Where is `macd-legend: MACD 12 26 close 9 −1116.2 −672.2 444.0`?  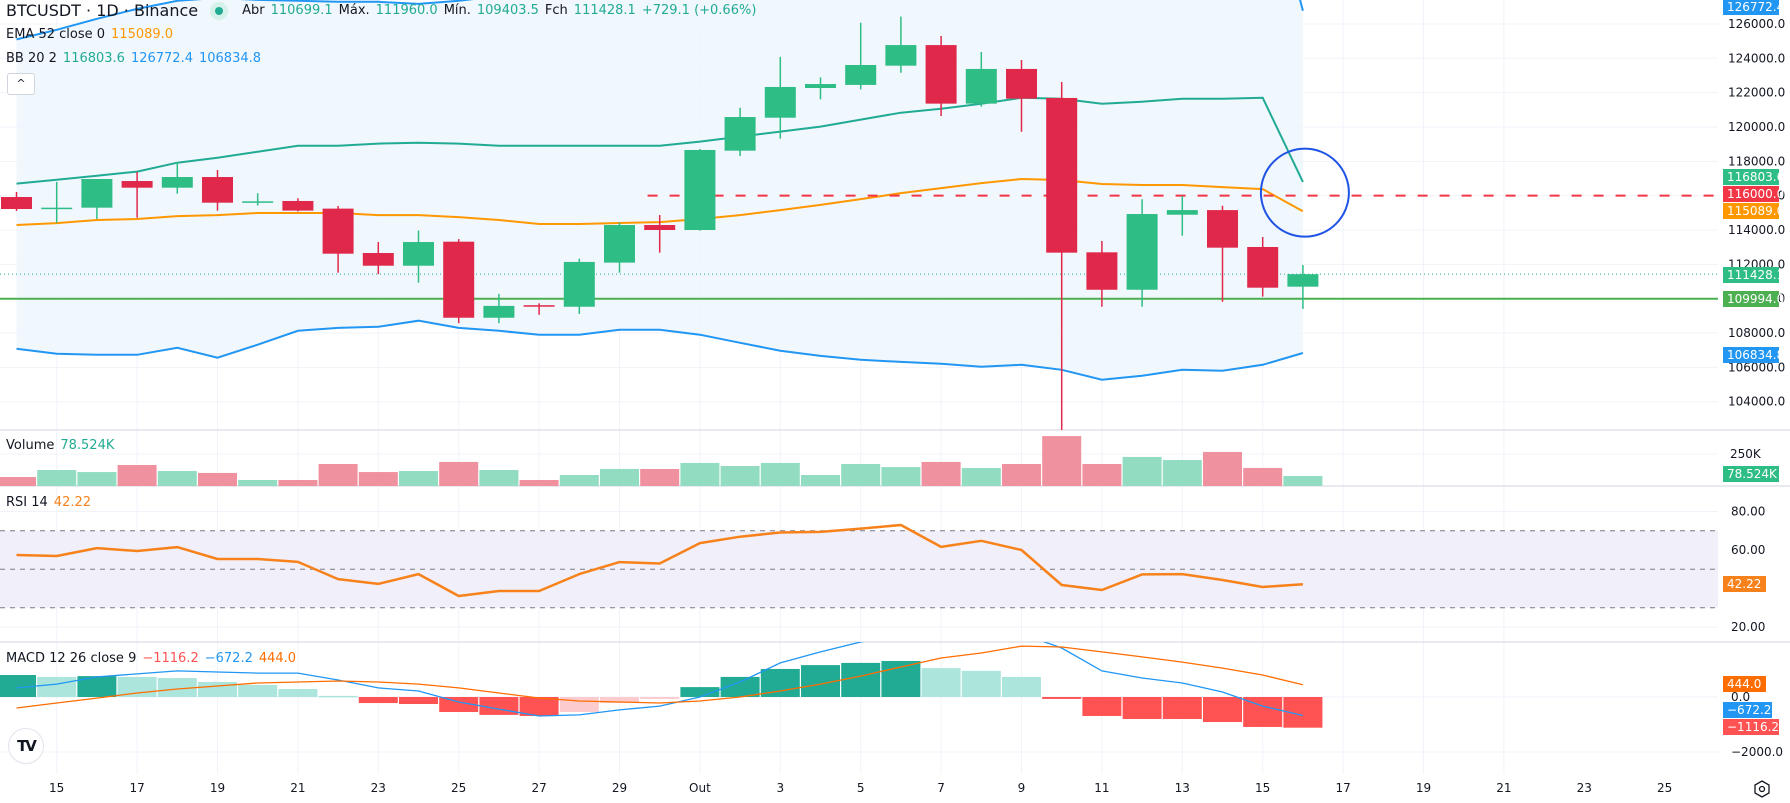 macd-legend: MACD 12 26 close 9 −1116.2 −672.2 444.0 is located at coordinates (151, 659).